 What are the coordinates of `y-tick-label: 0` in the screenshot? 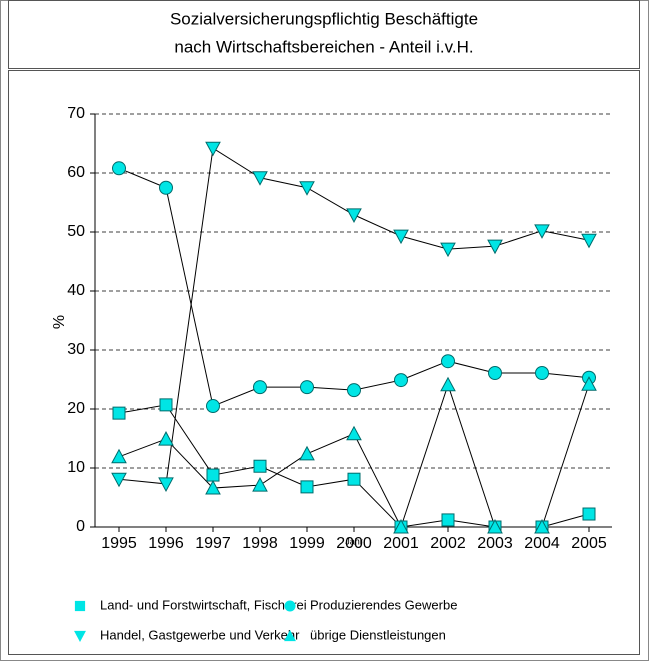 It's located at (80, 526).